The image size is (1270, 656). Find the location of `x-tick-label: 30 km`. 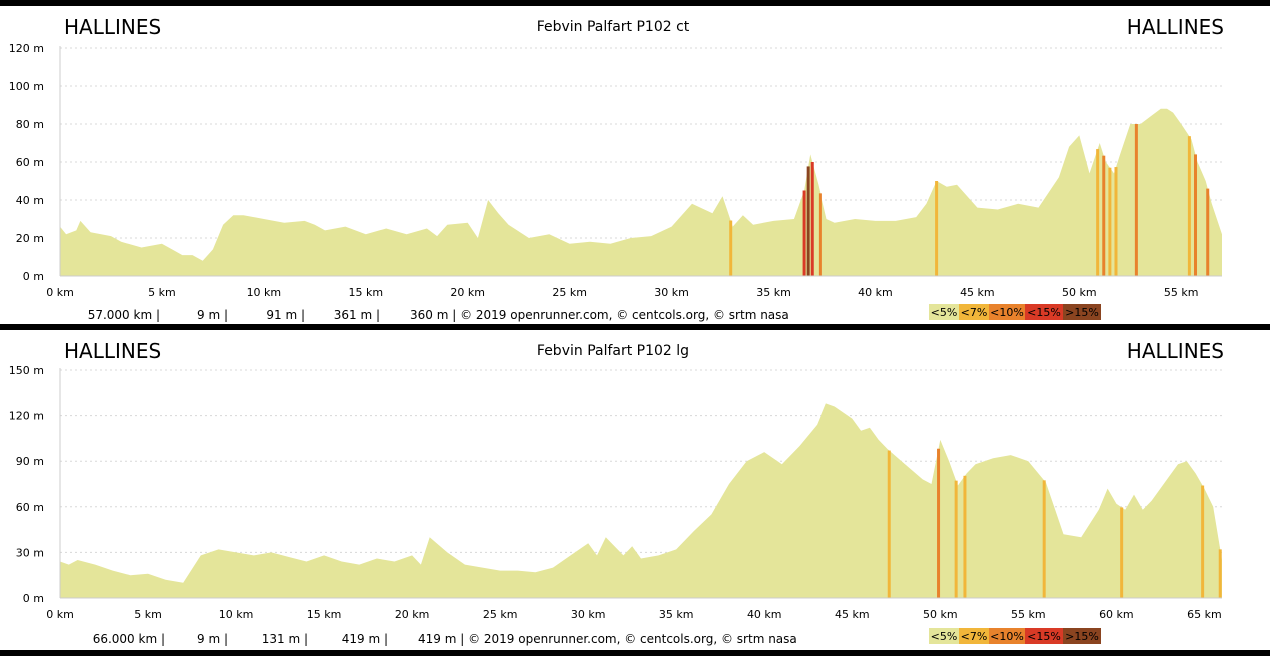

x-tick-label: 30 km is located at coordinates (671, 292).